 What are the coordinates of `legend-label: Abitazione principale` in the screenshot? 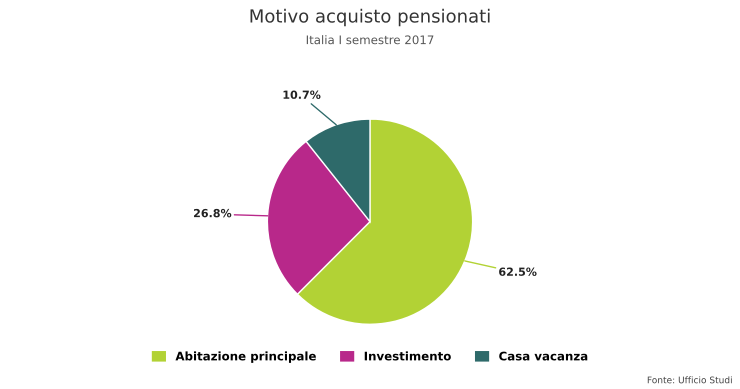 It's located at (245, 357).